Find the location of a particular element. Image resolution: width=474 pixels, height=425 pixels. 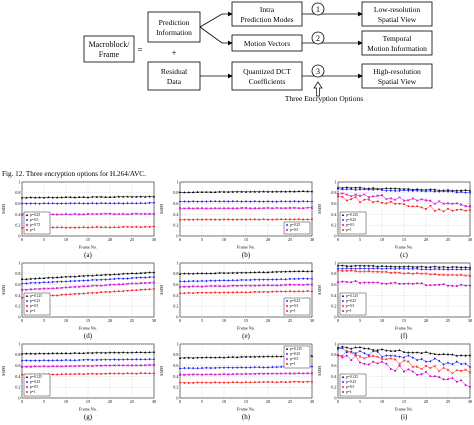

temporal-label-2: Motion Information is located at coordinates (397, 48).